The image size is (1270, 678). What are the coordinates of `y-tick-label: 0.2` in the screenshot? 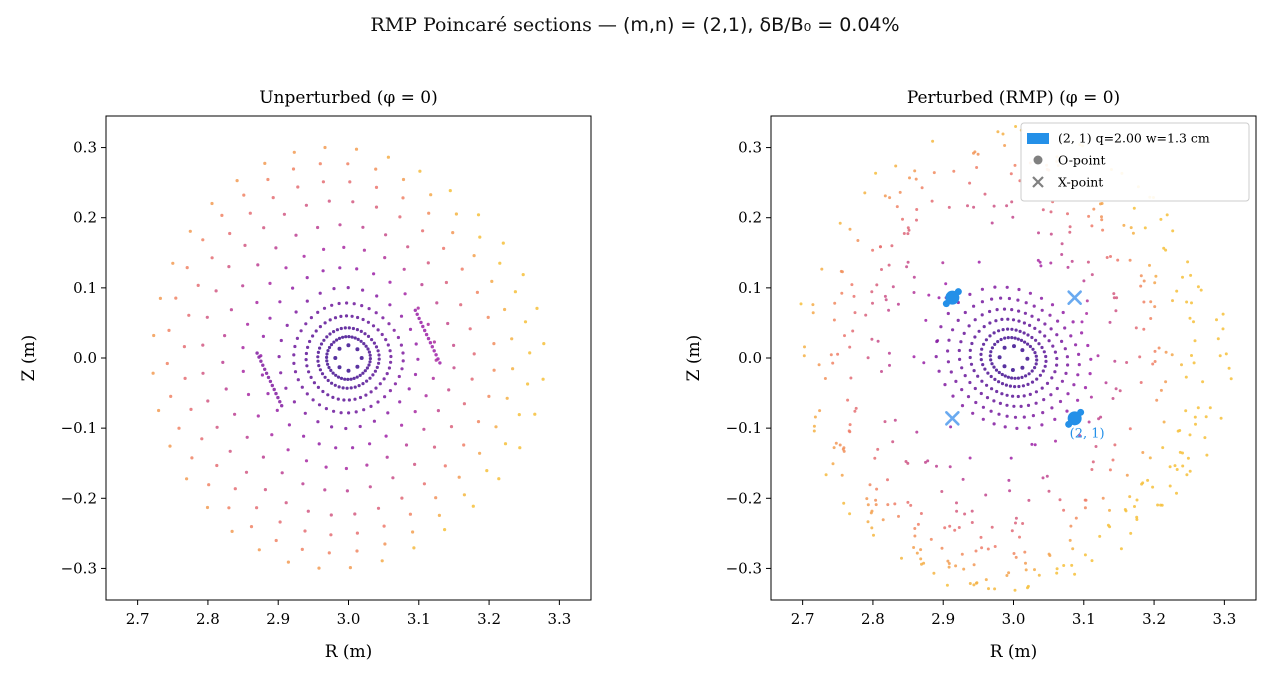 It's located at (85, 218).